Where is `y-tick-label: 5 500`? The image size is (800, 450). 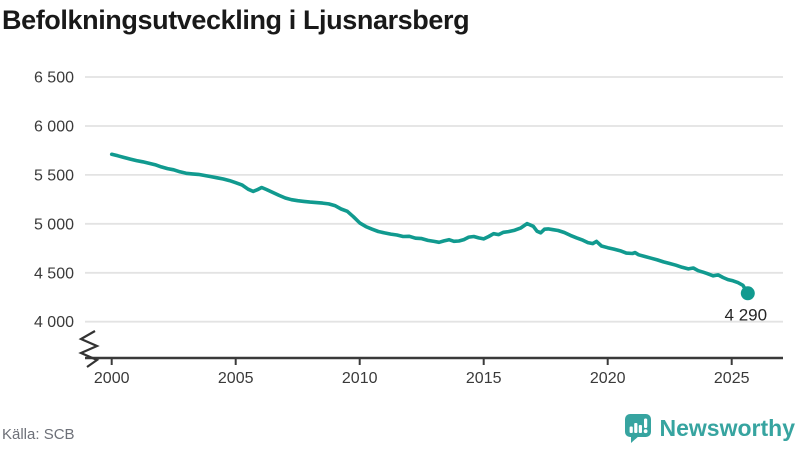
y-tick-label: 5 500 is located at coordinates (54, 175).